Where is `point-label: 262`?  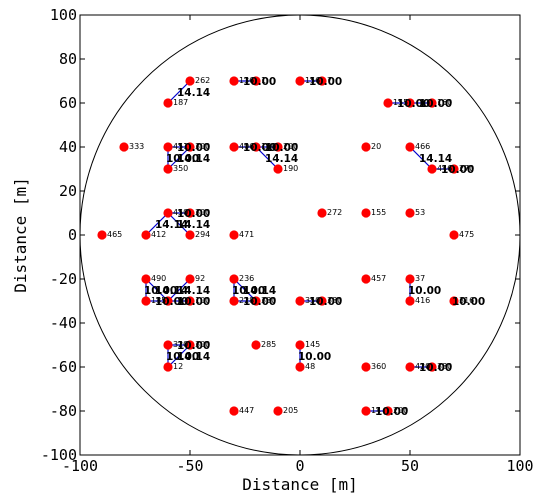 point-label: 262 is located at coordinates (202, 80).